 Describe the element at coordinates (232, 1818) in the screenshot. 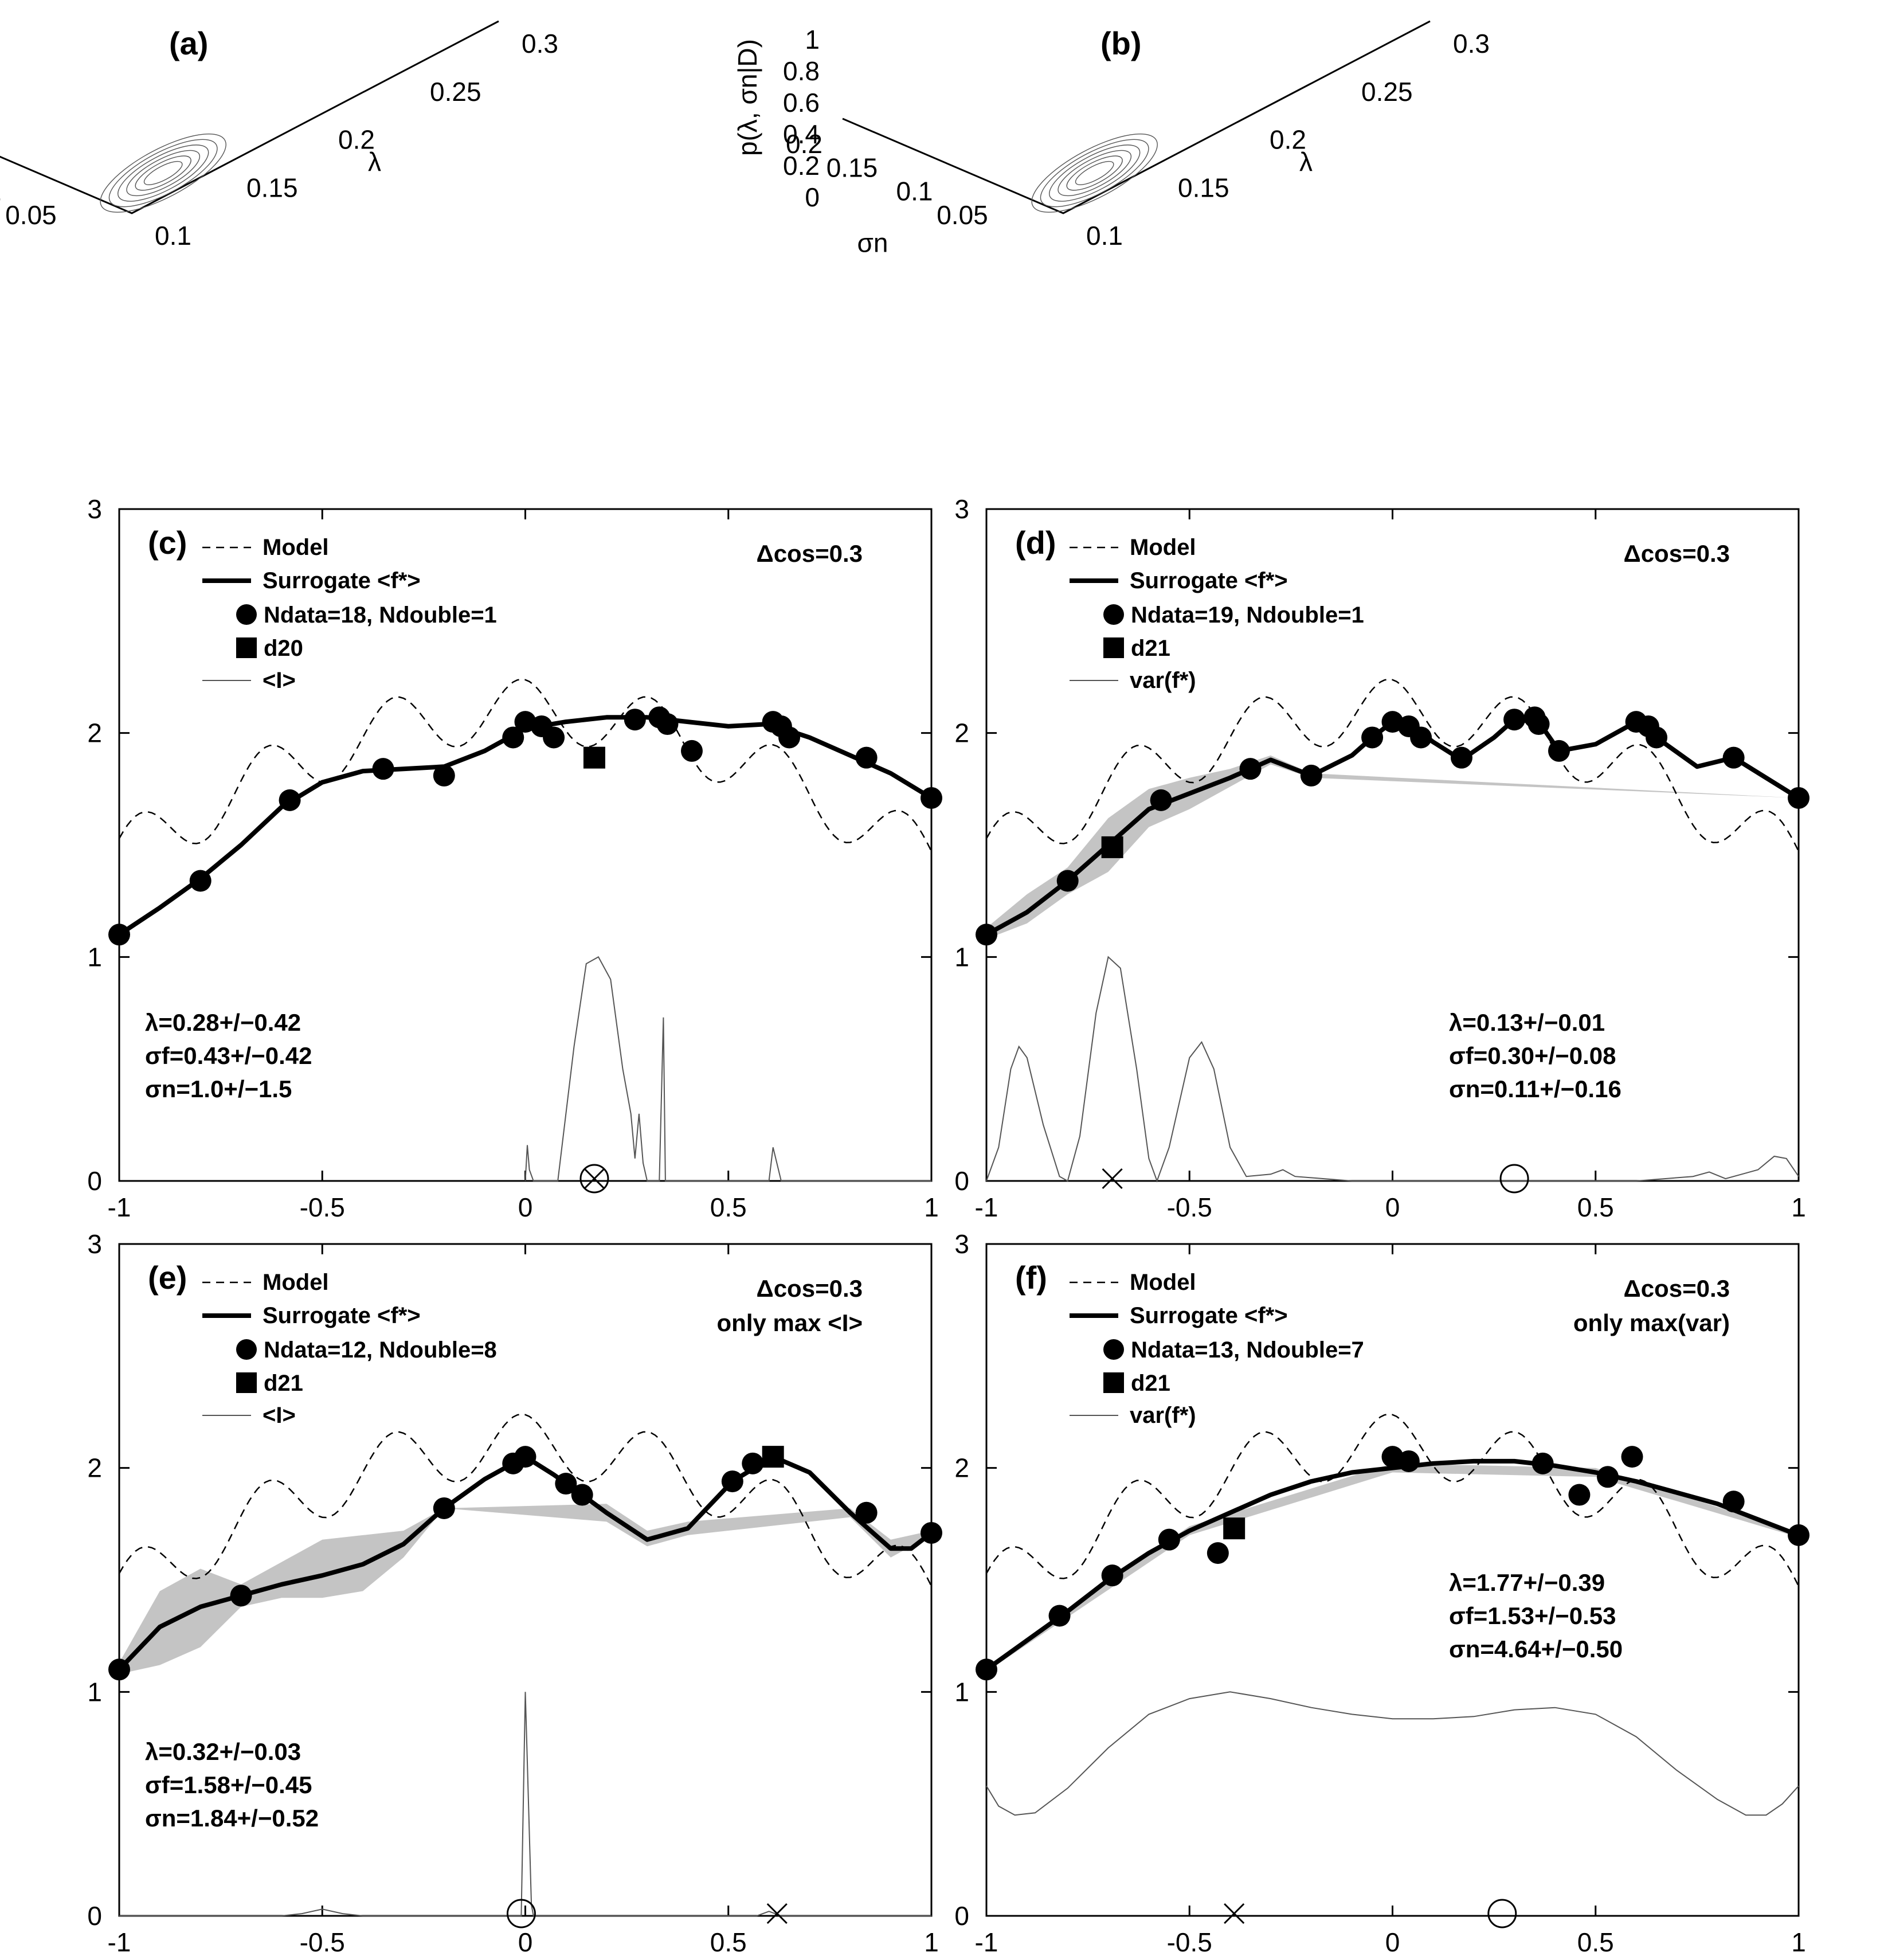

I see `hyperparameter-estimate: σn=1.84+/−0.52` at that location.